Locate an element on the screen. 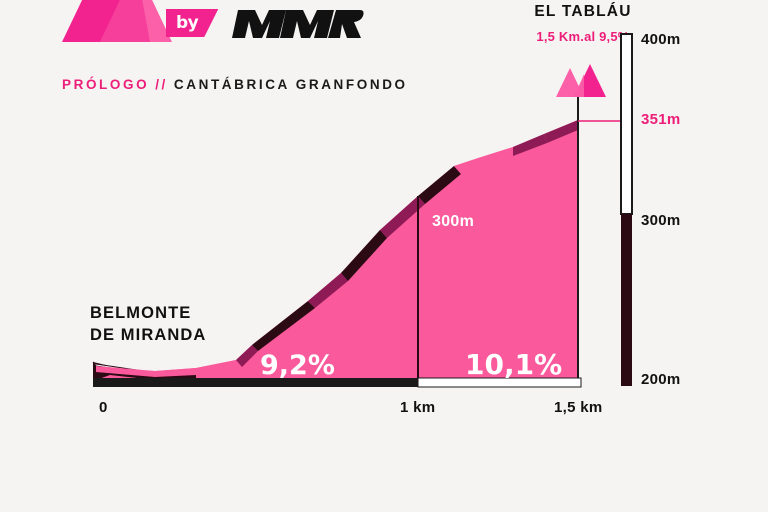 The width and height of the screenshot is (768, 512). x-axis-tick-1-5km: 1,5 km is located at coordinates (578, 407).